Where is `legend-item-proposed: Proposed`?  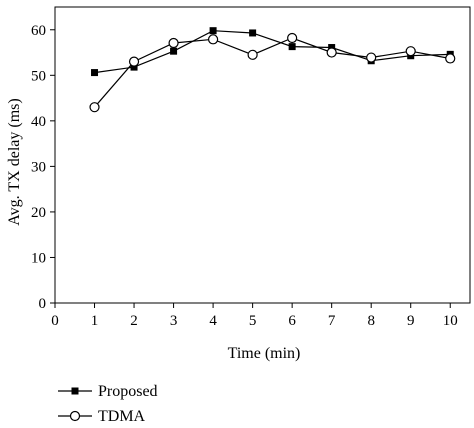 legend-item-proposed: Proposed is located at coordinates (108, 391).